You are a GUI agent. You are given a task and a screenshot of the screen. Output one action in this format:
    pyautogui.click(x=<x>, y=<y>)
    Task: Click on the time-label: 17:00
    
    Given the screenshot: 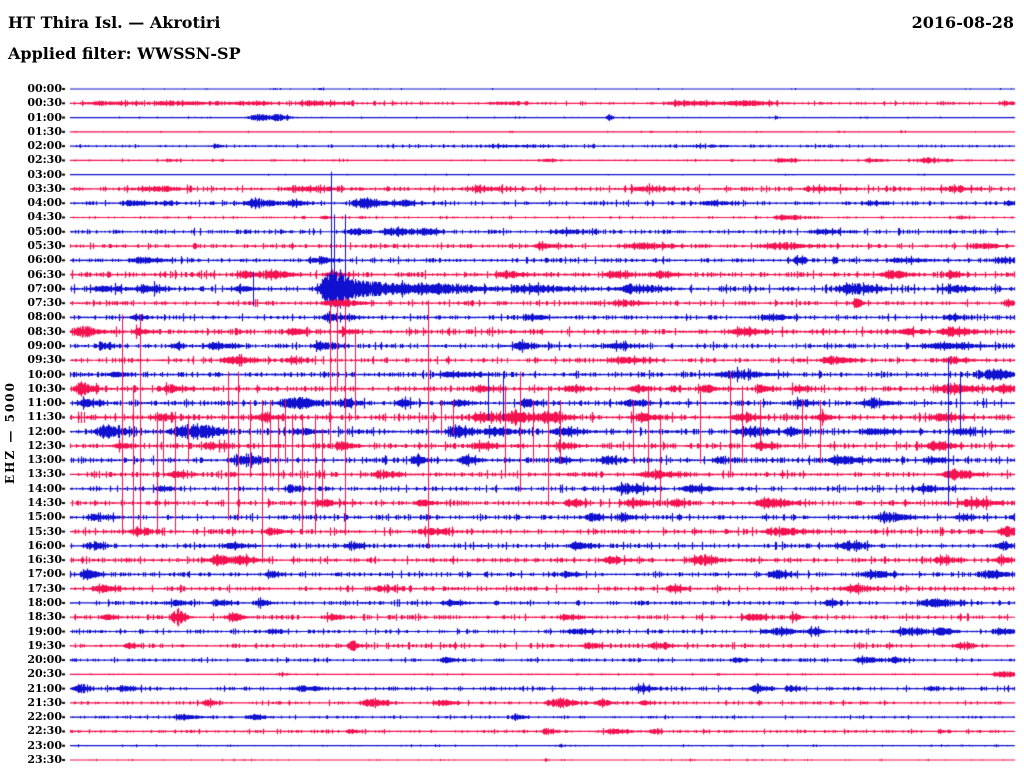 What is the action you would take?
    pyautogui.click(x=44, y=574)
    